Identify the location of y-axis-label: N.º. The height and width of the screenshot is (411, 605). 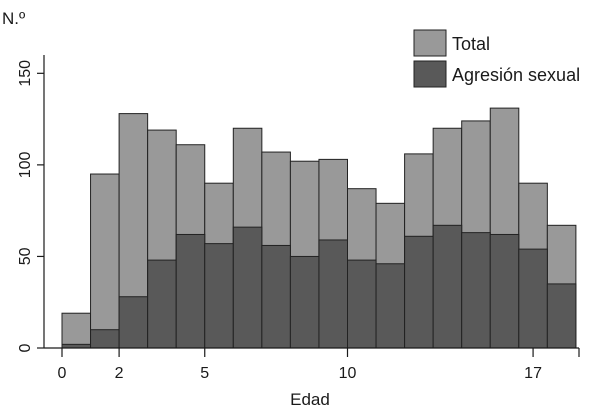
(13, 18).